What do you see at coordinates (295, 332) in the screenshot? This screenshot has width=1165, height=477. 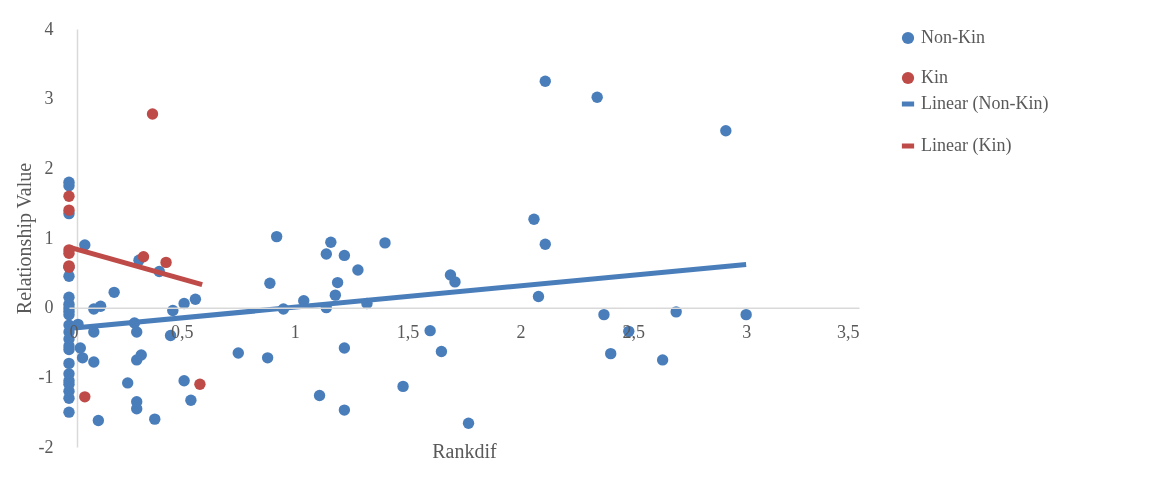 I see `x-tick-label: 1` at bounding box center [295, 332].